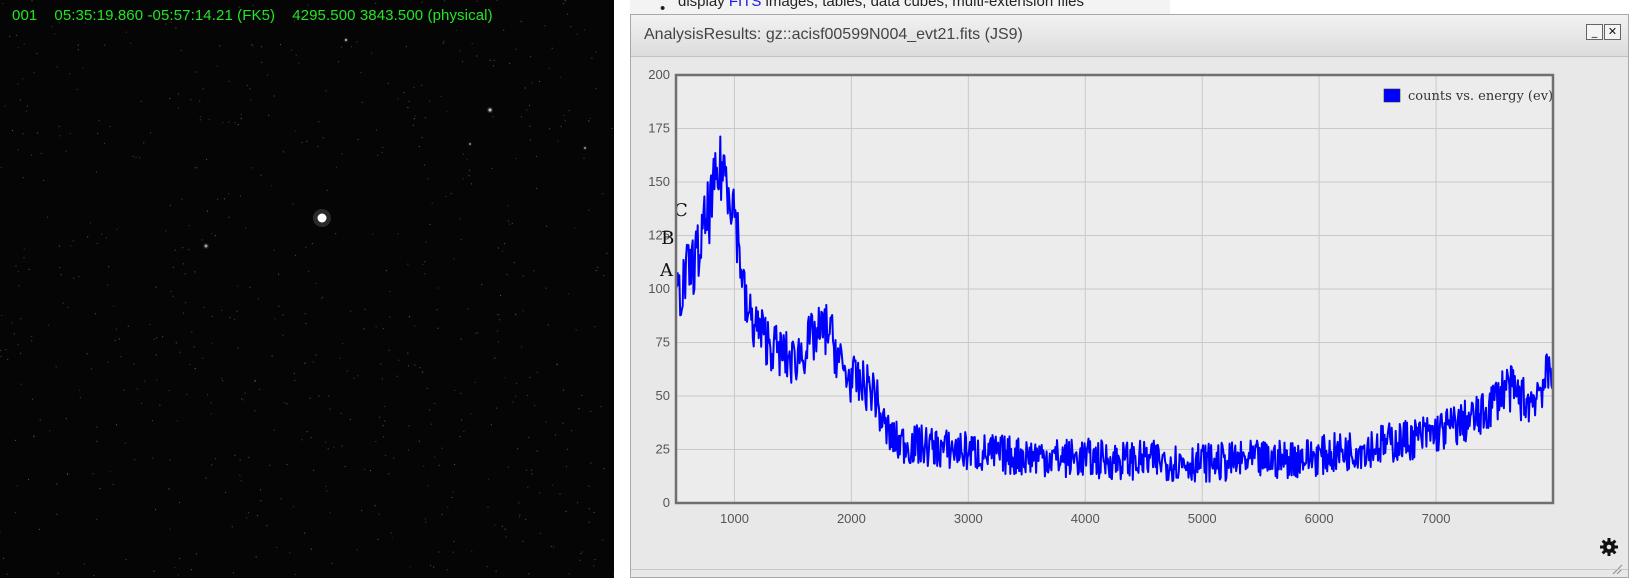  Describe the element at coordinates (745, 5) in the screenshot. I see `fits-link: FITS` at that location.